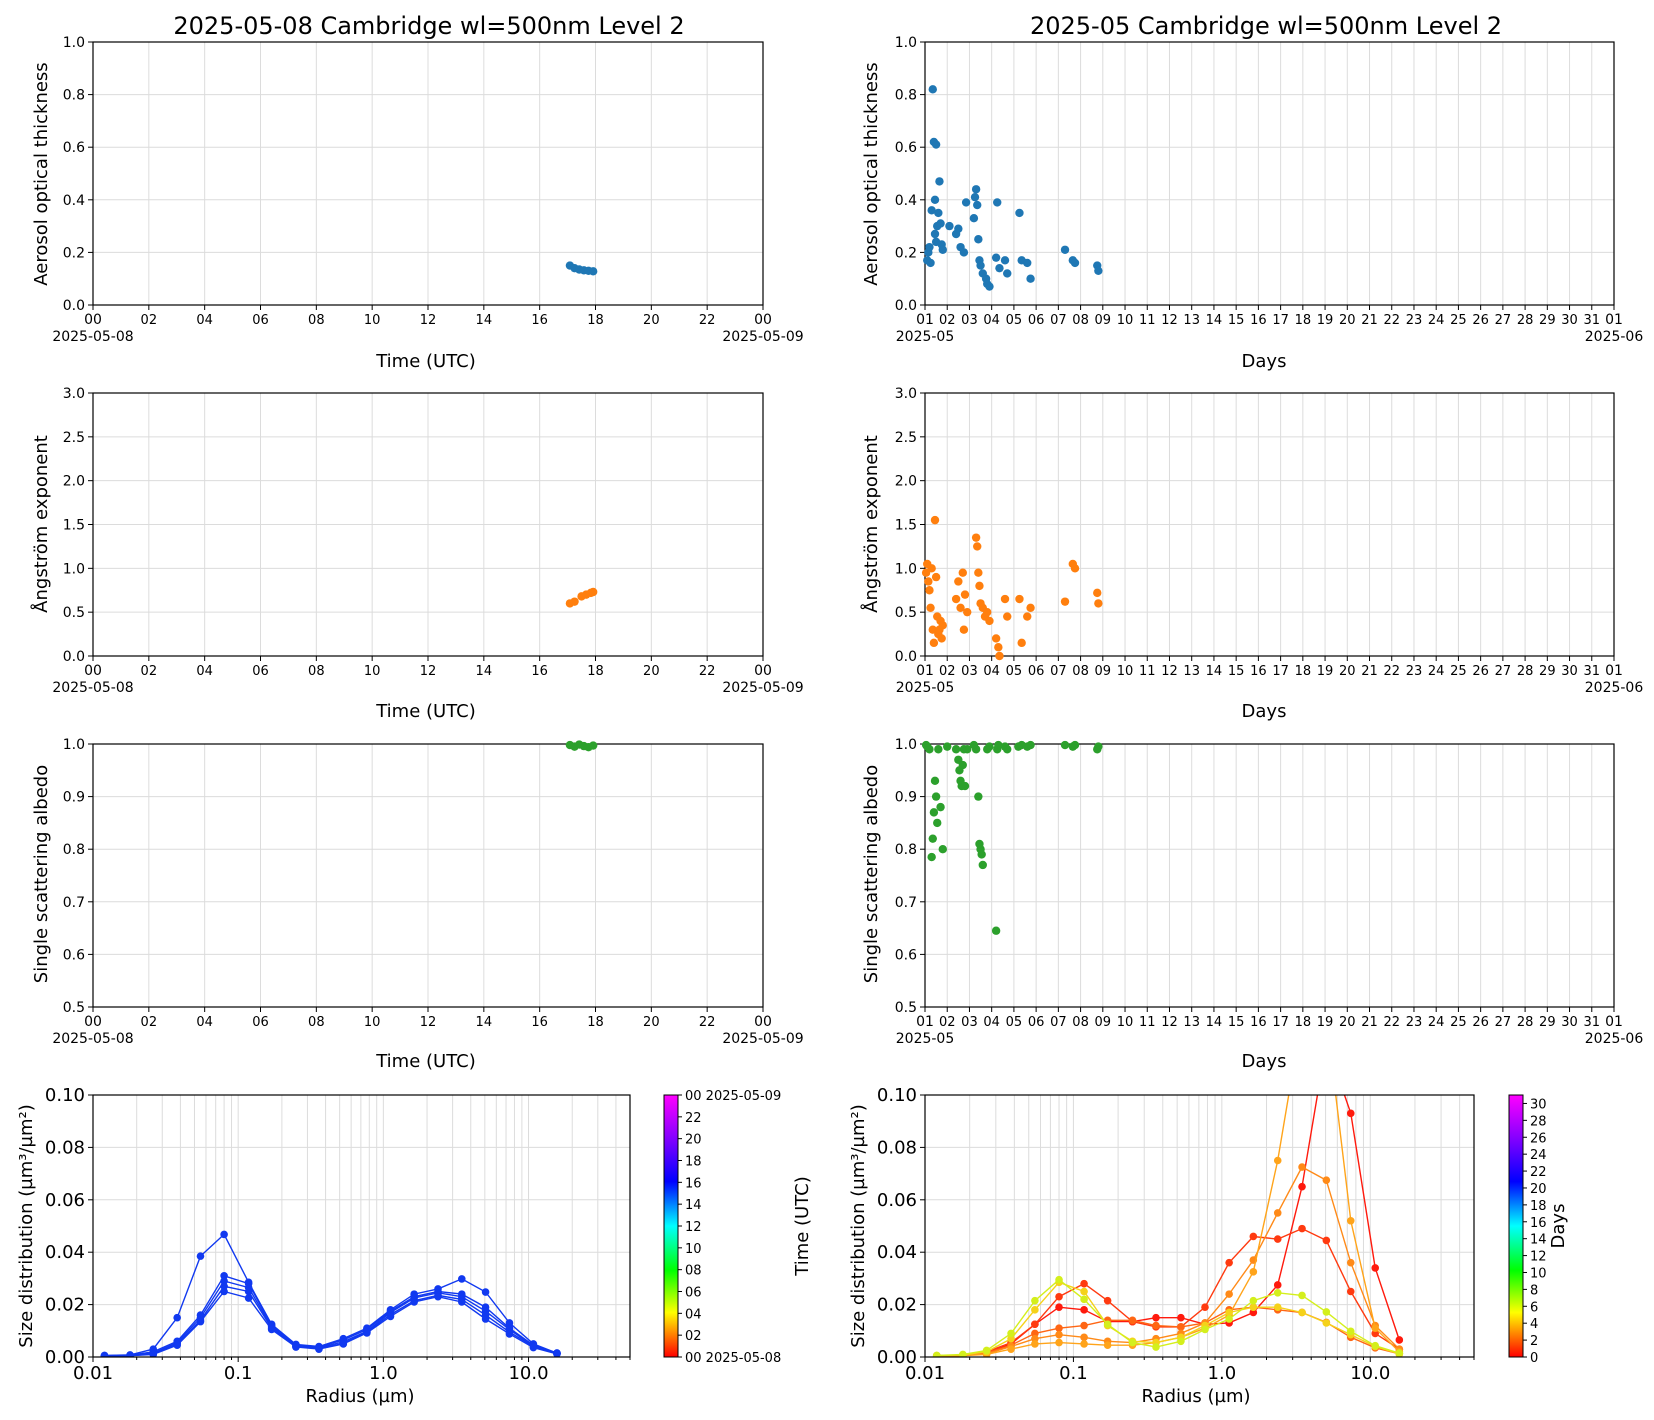  What do you see at coordinates (651, 671) in the screenshot?
I see `ae-daily-xtick-label: 20` at bounding box center [651, 671].